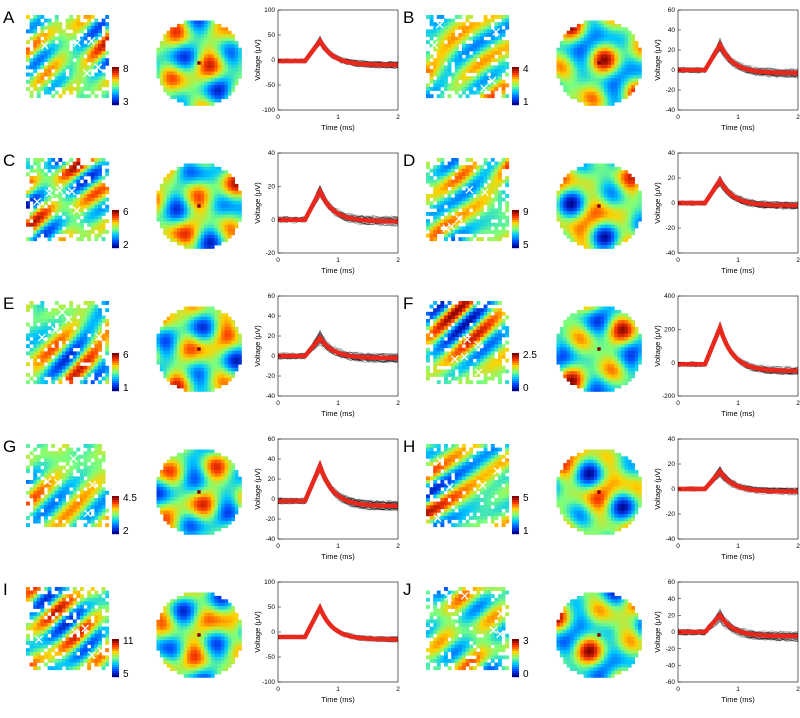  I want to click on colorbar-step, so click(515, 215).